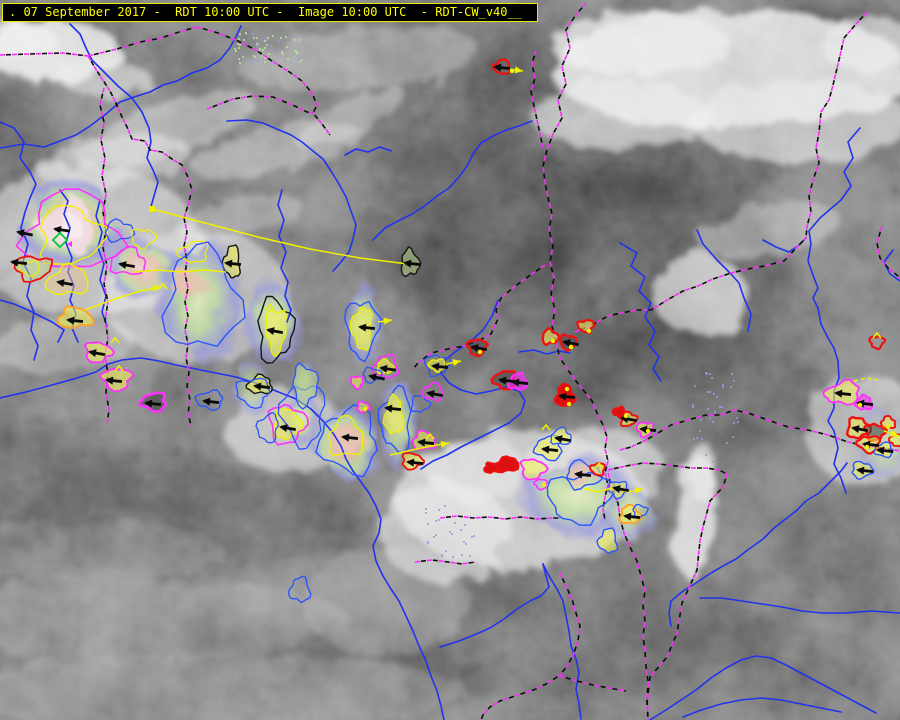 The width and height of the screenshot is (900, 720). I want to click on country-border-black, so click(593, 683).